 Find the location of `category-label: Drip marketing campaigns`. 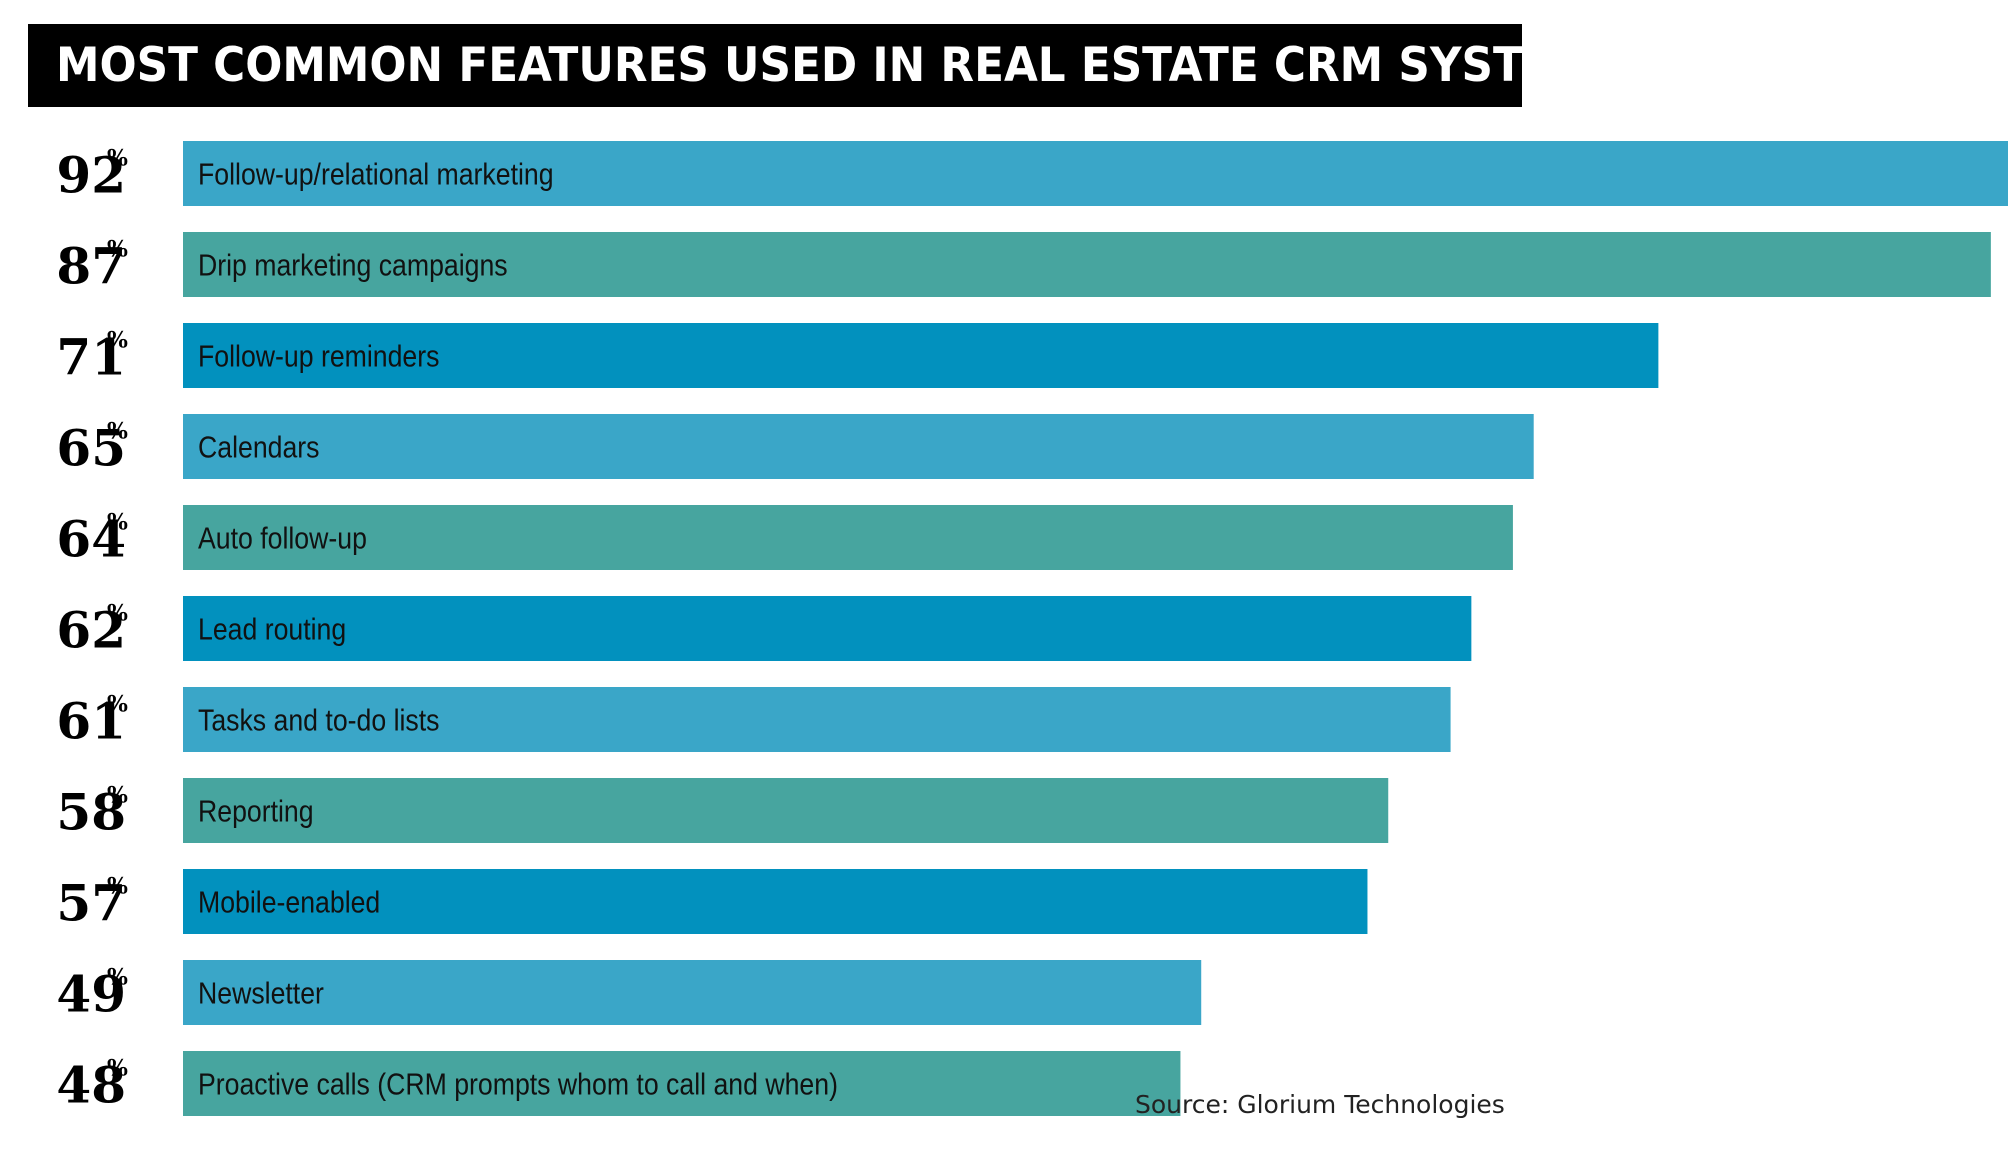

category-label: Drip marketing campaigns is located at coordinates (353, 266).